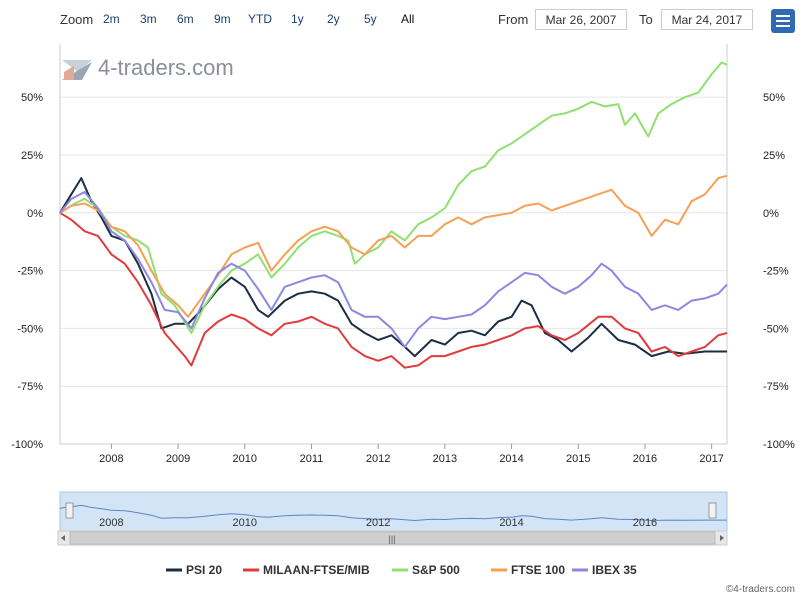 This screenshot has height=600, width=805. I want to click on x-tick-label: 2008, so click(111, 459).